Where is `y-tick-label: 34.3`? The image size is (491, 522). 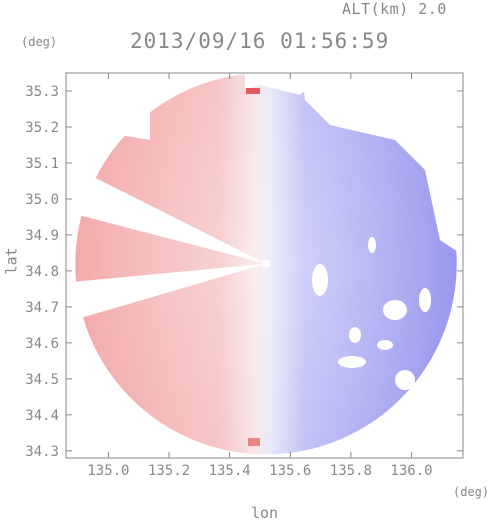 y-tick-label: 34.3 is located at coordinates (42, 452).